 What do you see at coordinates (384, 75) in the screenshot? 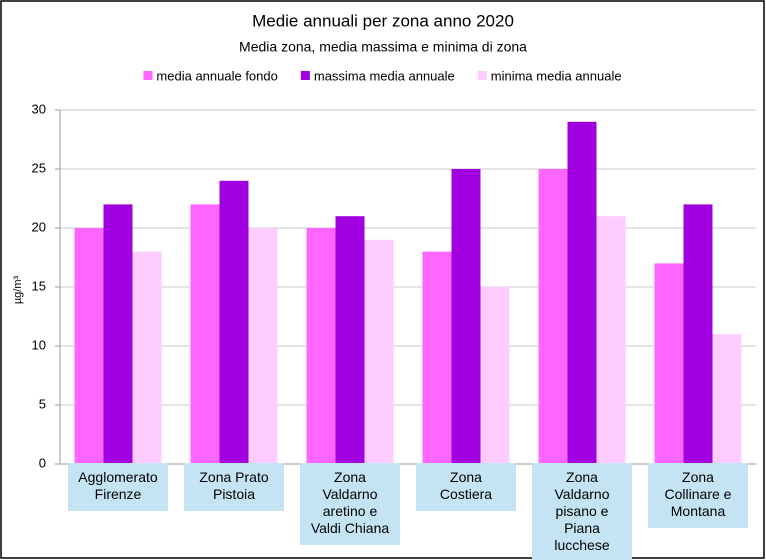
I see `legend-label: massima media annuale` at bounding box center [384, 75].